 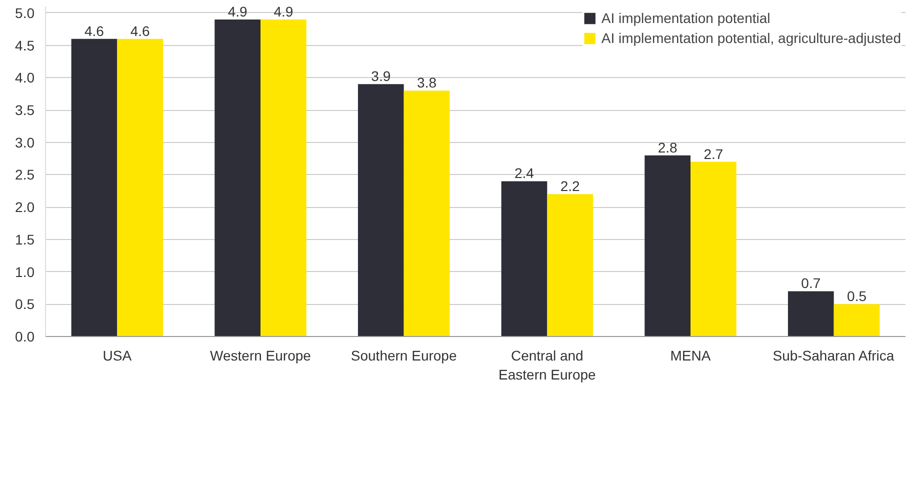 I want to click on y-tick-label: 1.5, so click(x=25, y=239).